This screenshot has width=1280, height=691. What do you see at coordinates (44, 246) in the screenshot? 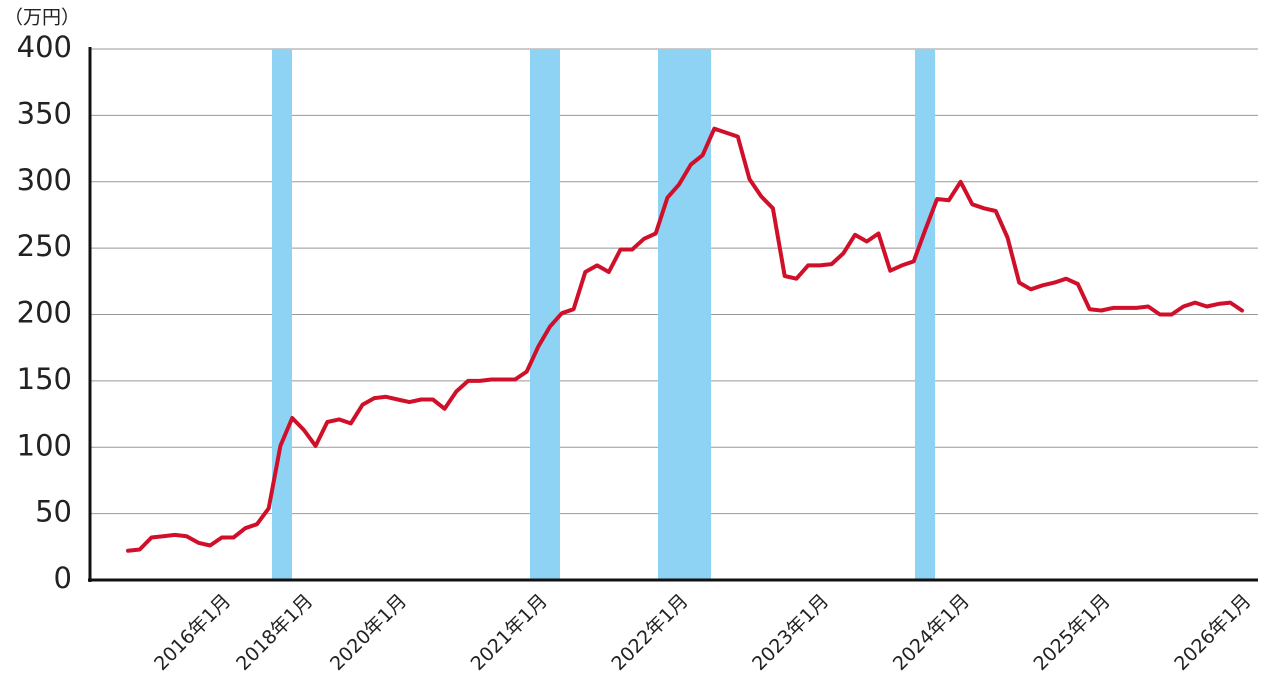
I see `y-tick-label: 250` at bounding box center [44, 246].